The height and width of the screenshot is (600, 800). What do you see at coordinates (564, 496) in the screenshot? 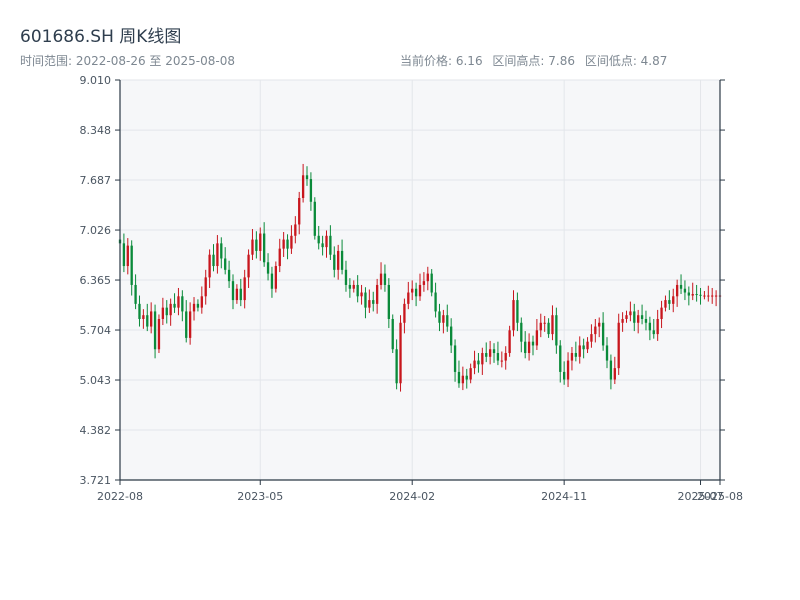
I see `x-tick-label: 2024-11` at bounding box center [564, 496].